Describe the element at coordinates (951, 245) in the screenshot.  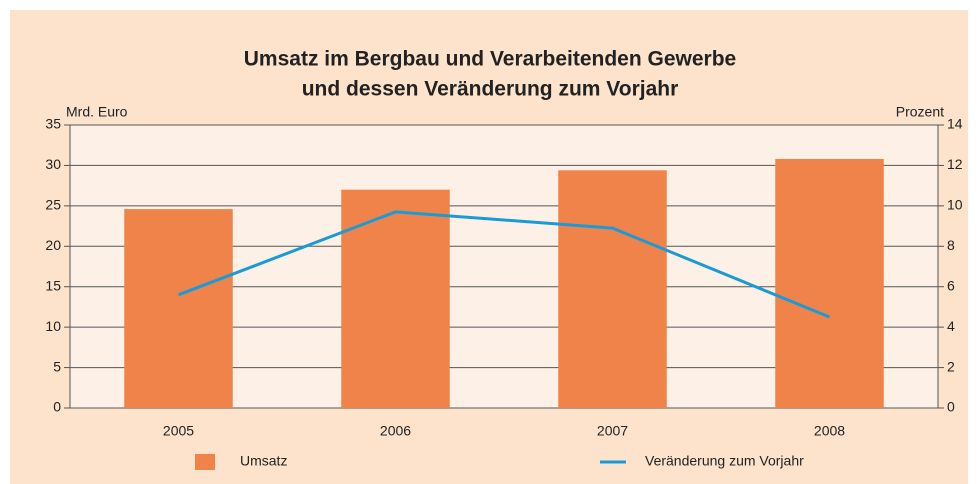
I see `y2-tick-label: 8` at that location.